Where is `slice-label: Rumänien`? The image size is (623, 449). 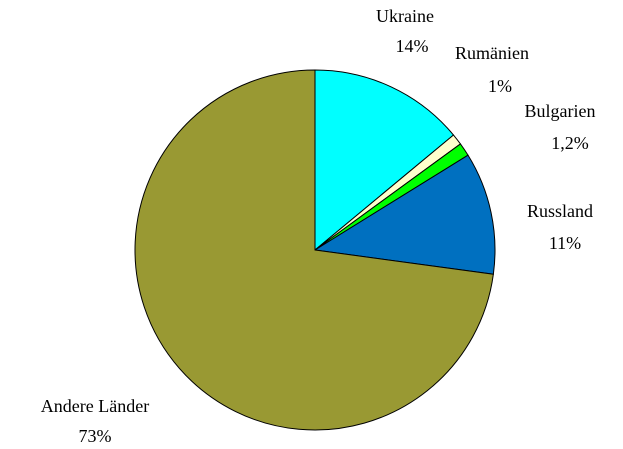 slice-label: Rumänien is located at coordinates (492, 53).